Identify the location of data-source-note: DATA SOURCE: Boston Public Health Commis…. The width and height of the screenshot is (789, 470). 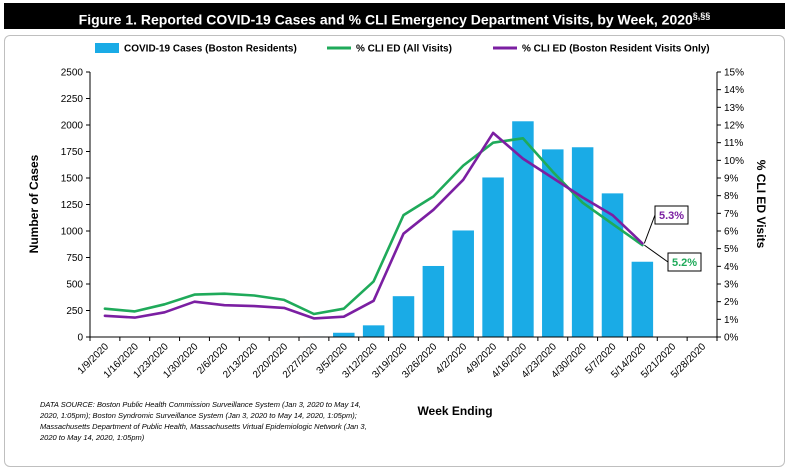
(203, 421).